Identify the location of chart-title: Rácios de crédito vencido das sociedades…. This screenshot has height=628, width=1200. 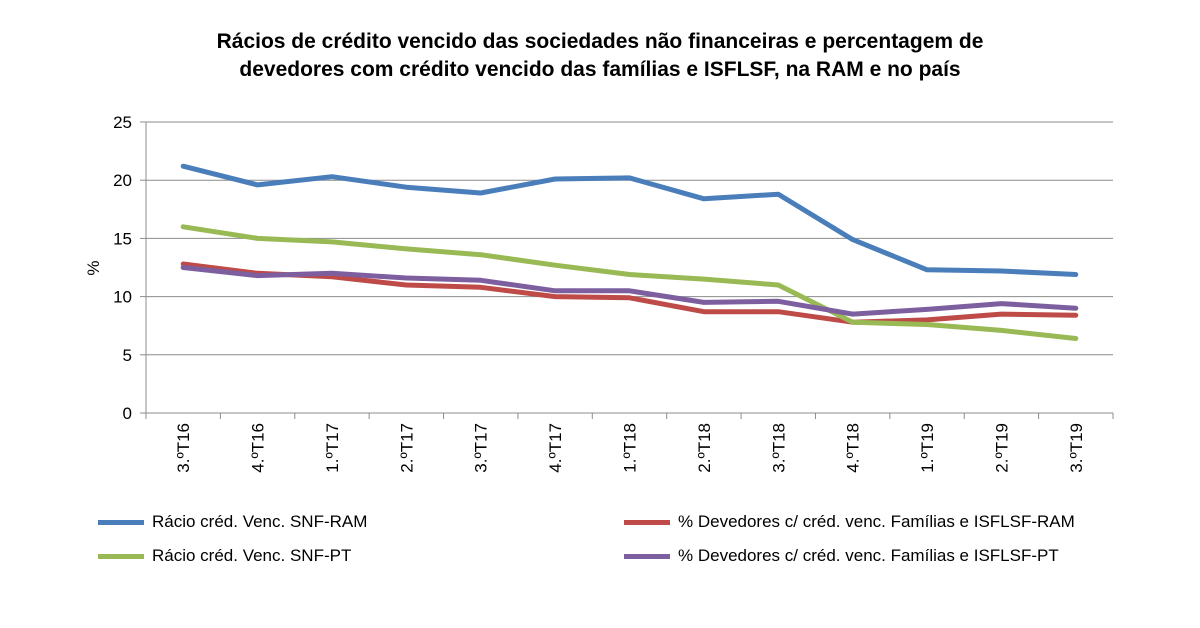
(600, 56).